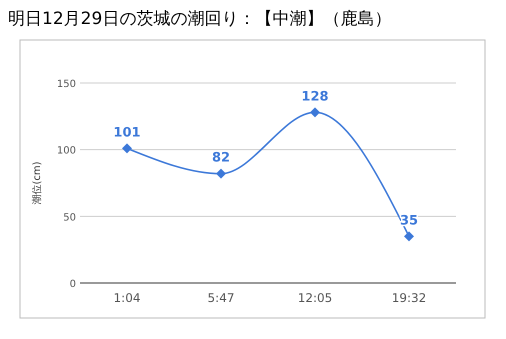  Describe the element at coordinates (127, 132) in the screenshot. I see `data-label: 101` at that location.